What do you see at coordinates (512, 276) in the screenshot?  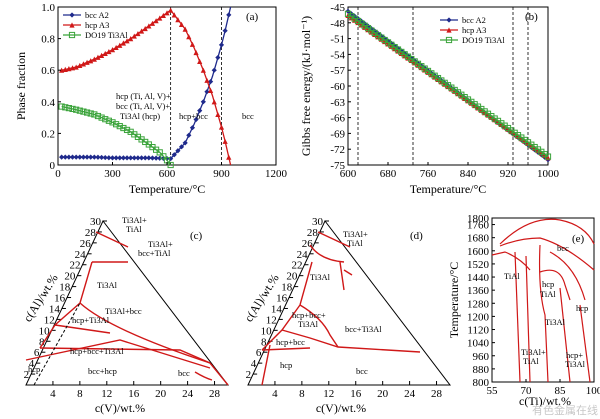 I see `chart-e-region-2: TiAl` at bounding box center [512, 276].